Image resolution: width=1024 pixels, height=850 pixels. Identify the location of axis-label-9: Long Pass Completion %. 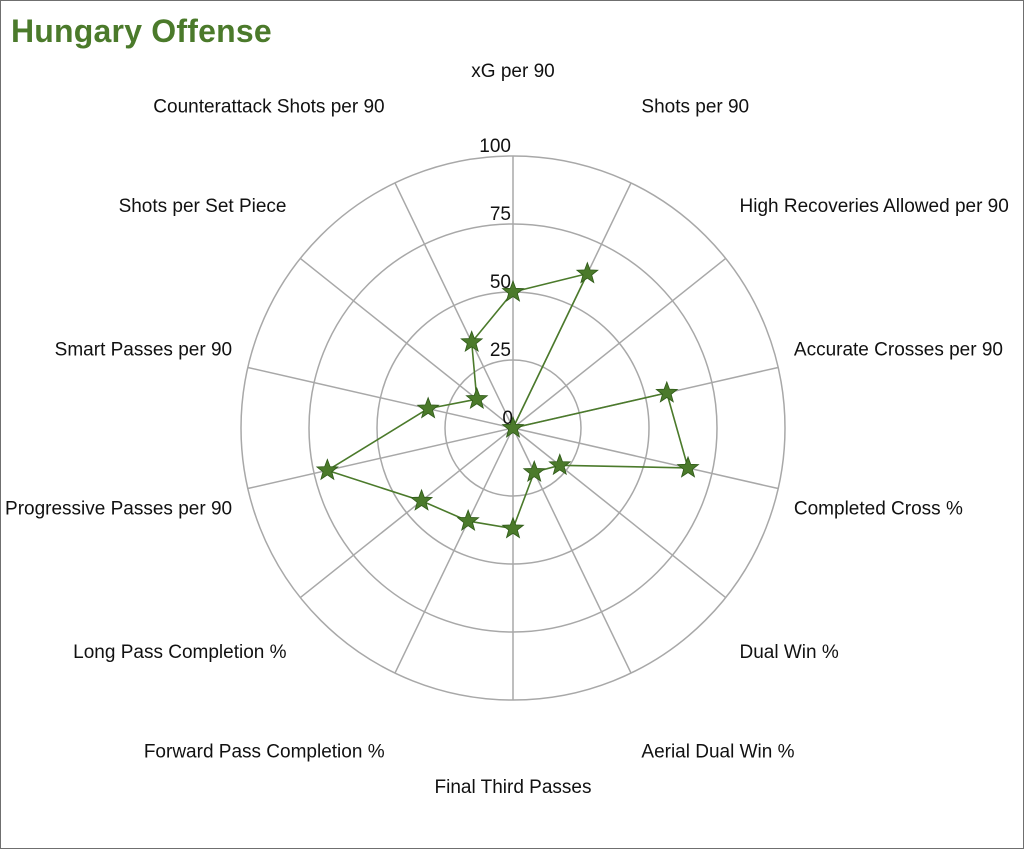
(179, 652).